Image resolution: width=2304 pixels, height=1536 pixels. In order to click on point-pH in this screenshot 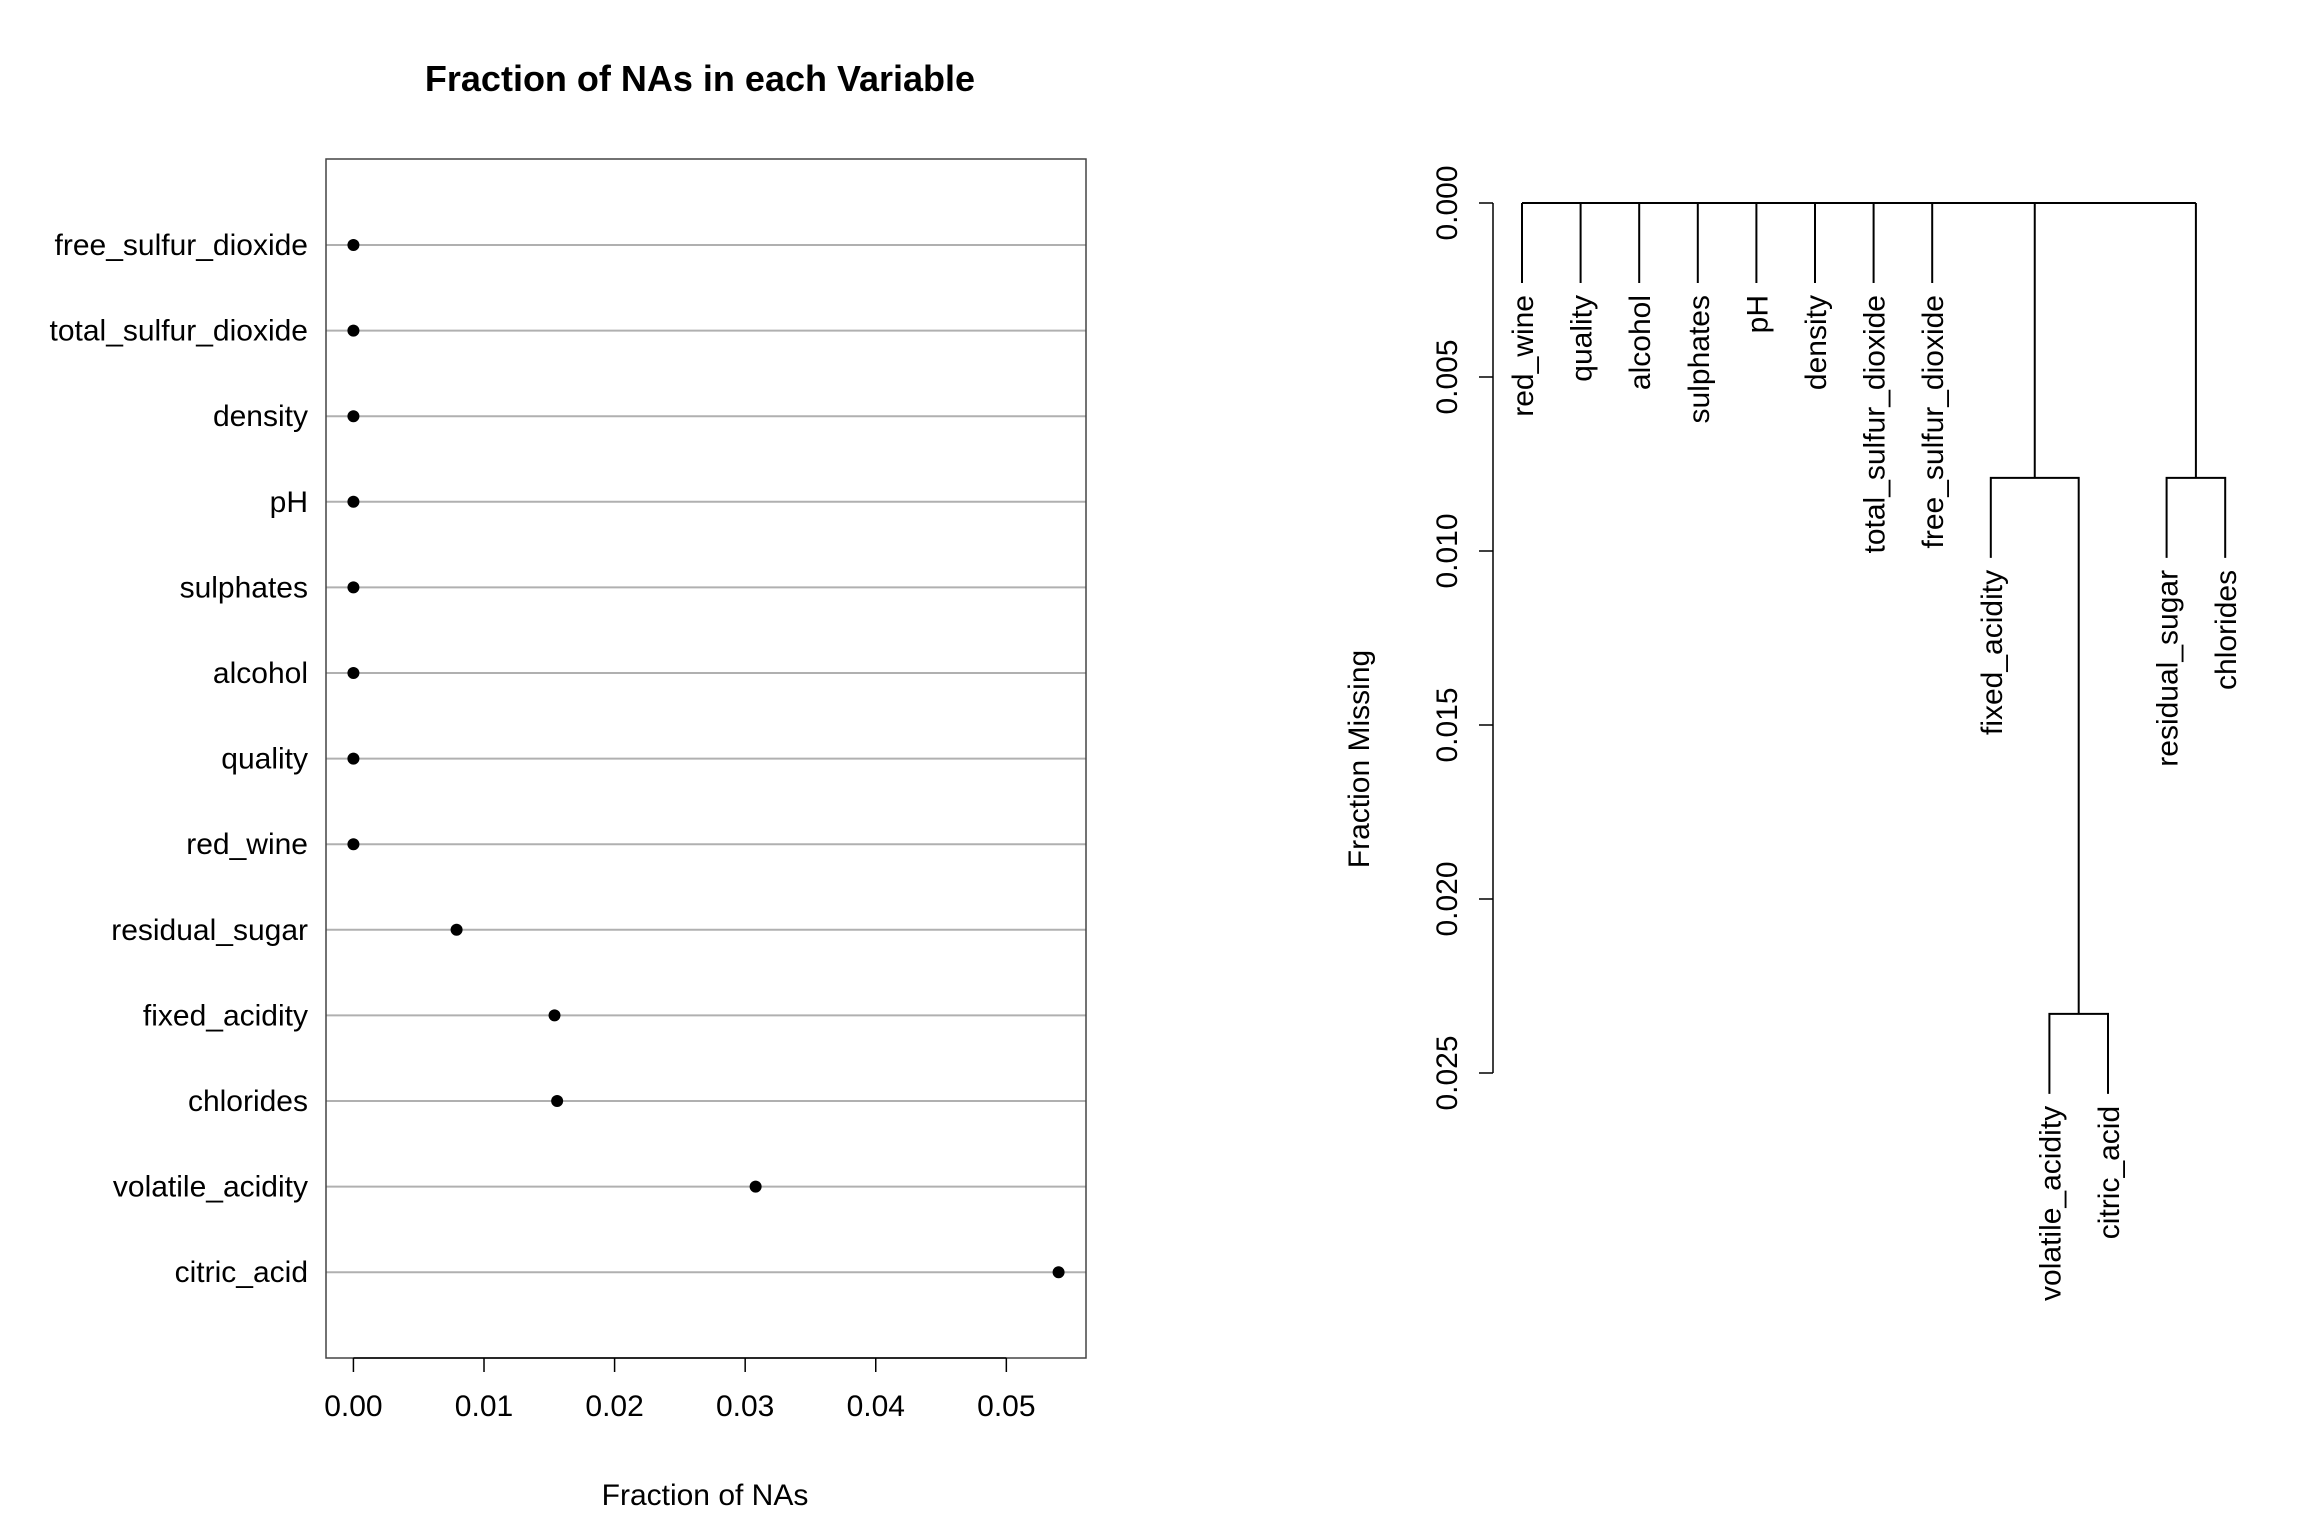, I will do `click(353, 501)`.